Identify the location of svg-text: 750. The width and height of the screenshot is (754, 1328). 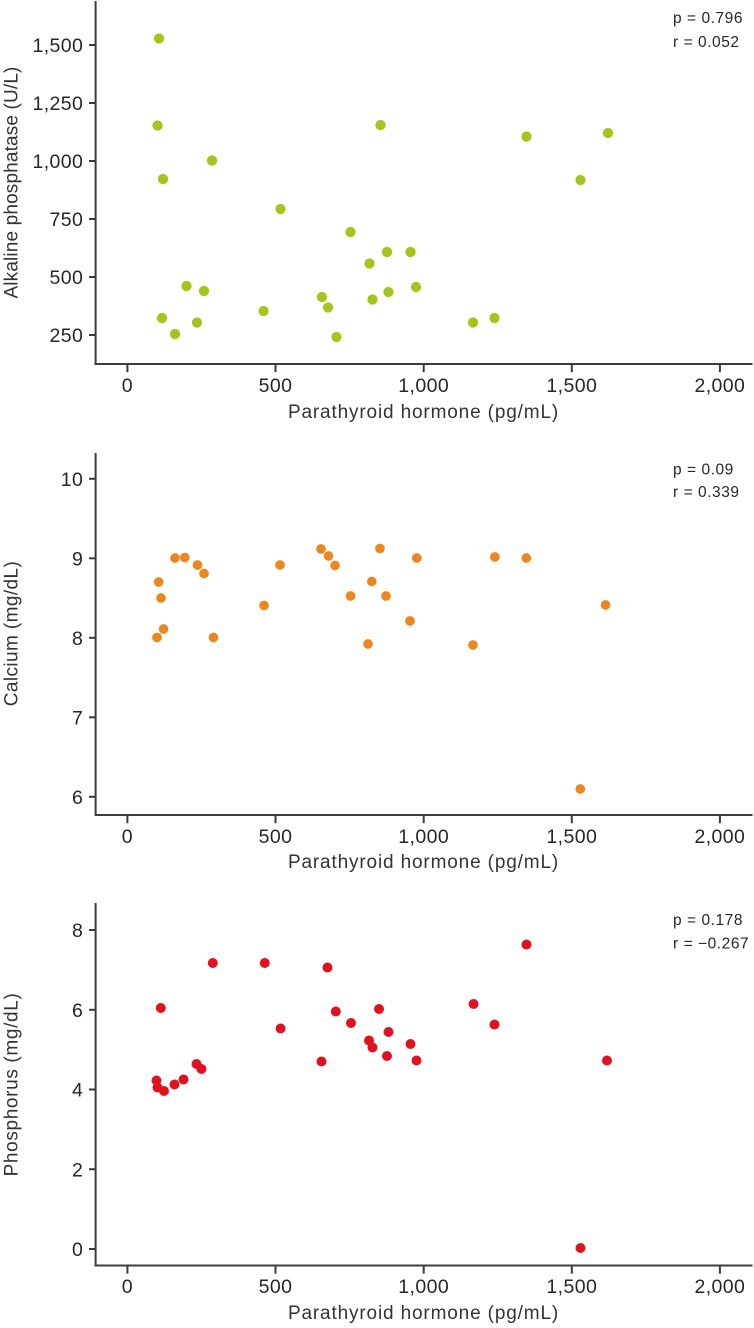
(67, 220).